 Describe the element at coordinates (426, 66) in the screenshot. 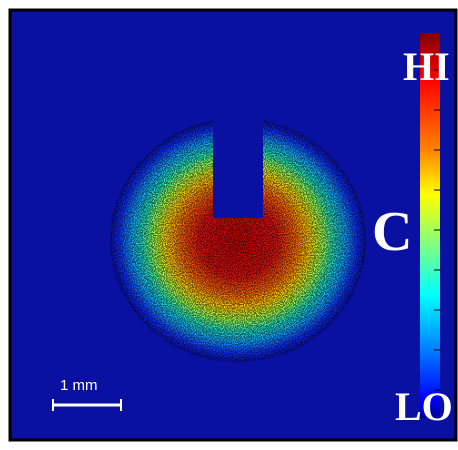

I see `high-label: HI` at that location.